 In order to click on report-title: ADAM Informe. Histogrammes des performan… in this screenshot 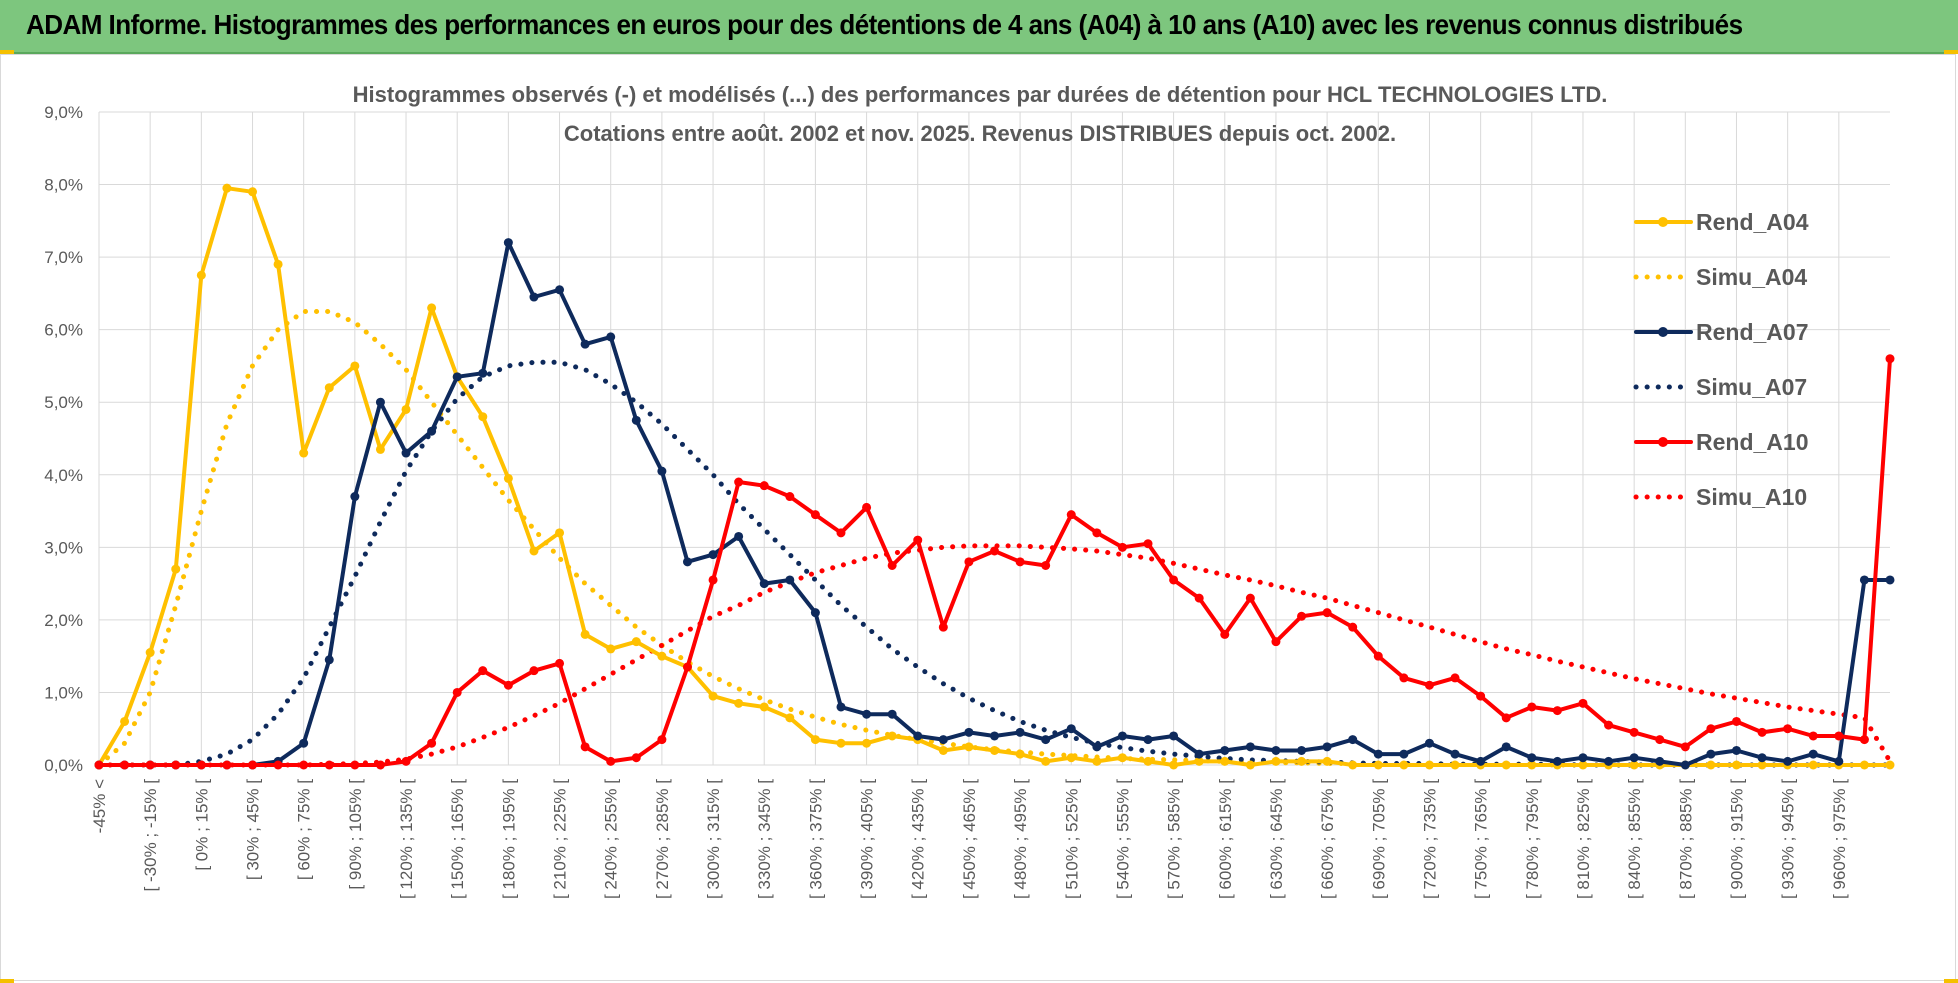, I will do `click(884, 24)`.